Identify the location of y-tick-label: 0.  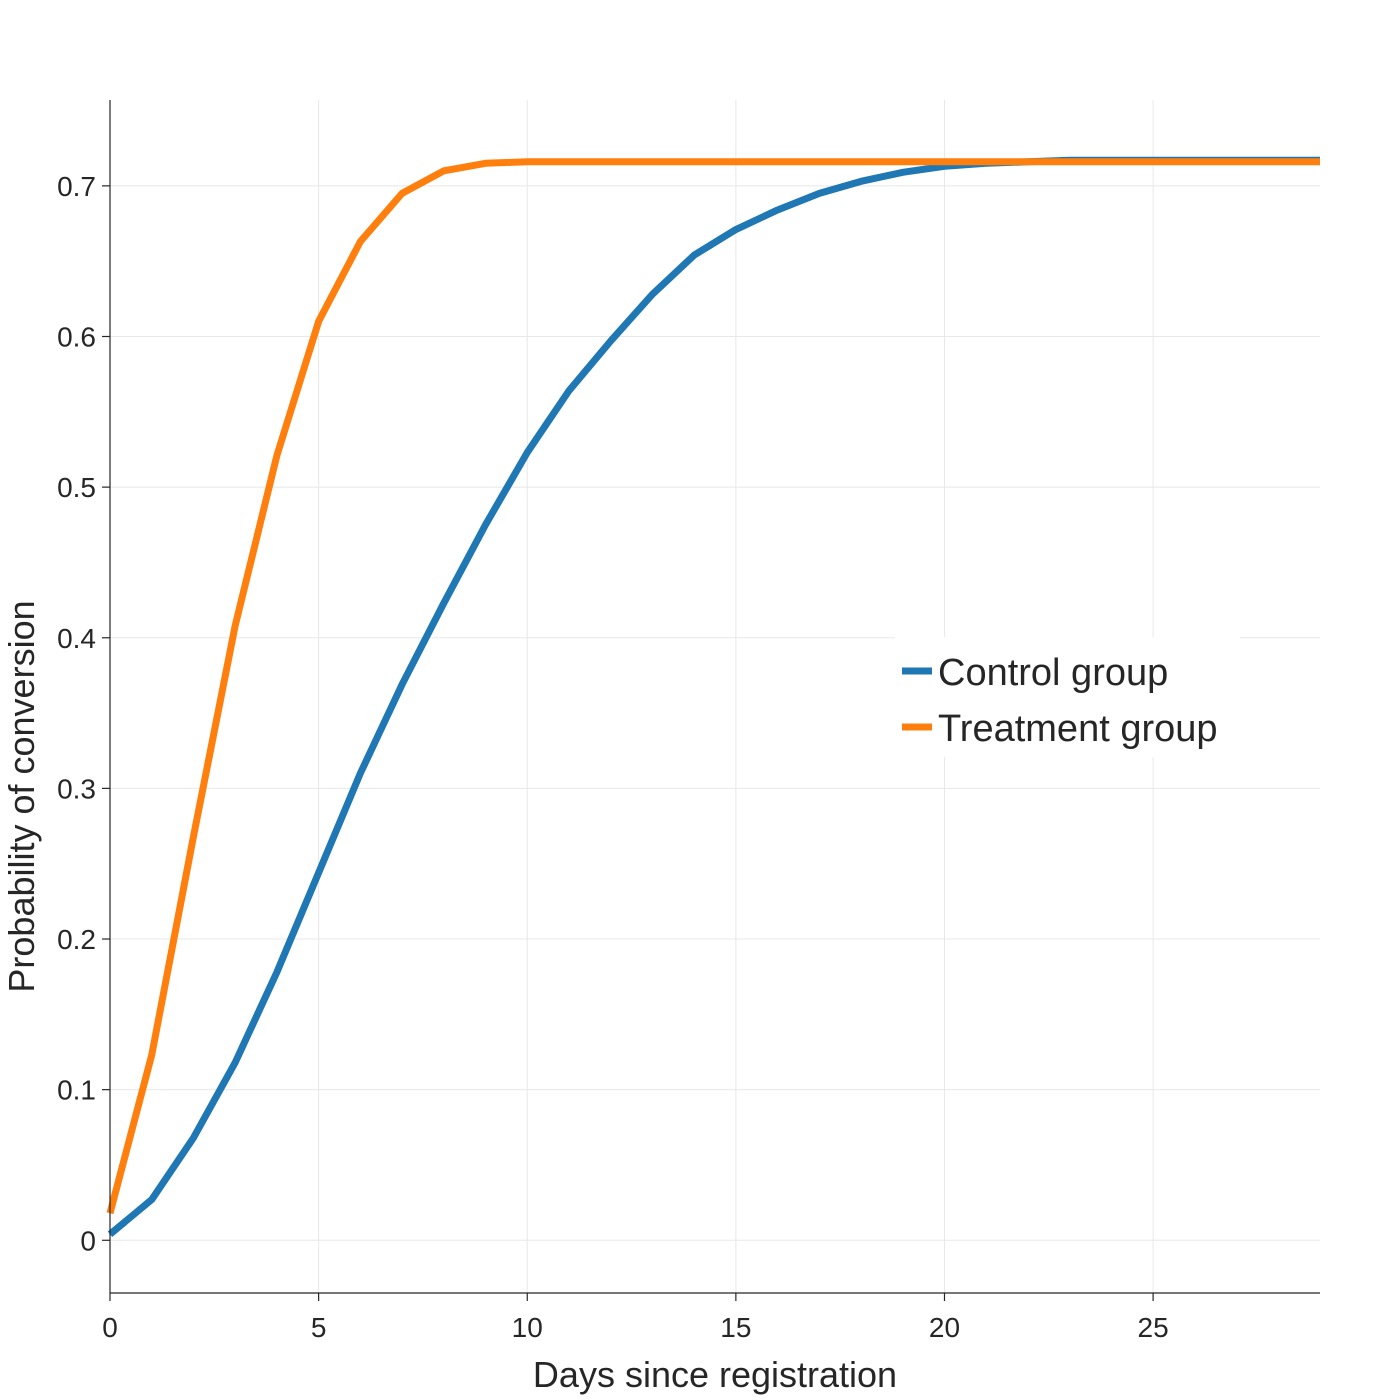
(88, 1240).